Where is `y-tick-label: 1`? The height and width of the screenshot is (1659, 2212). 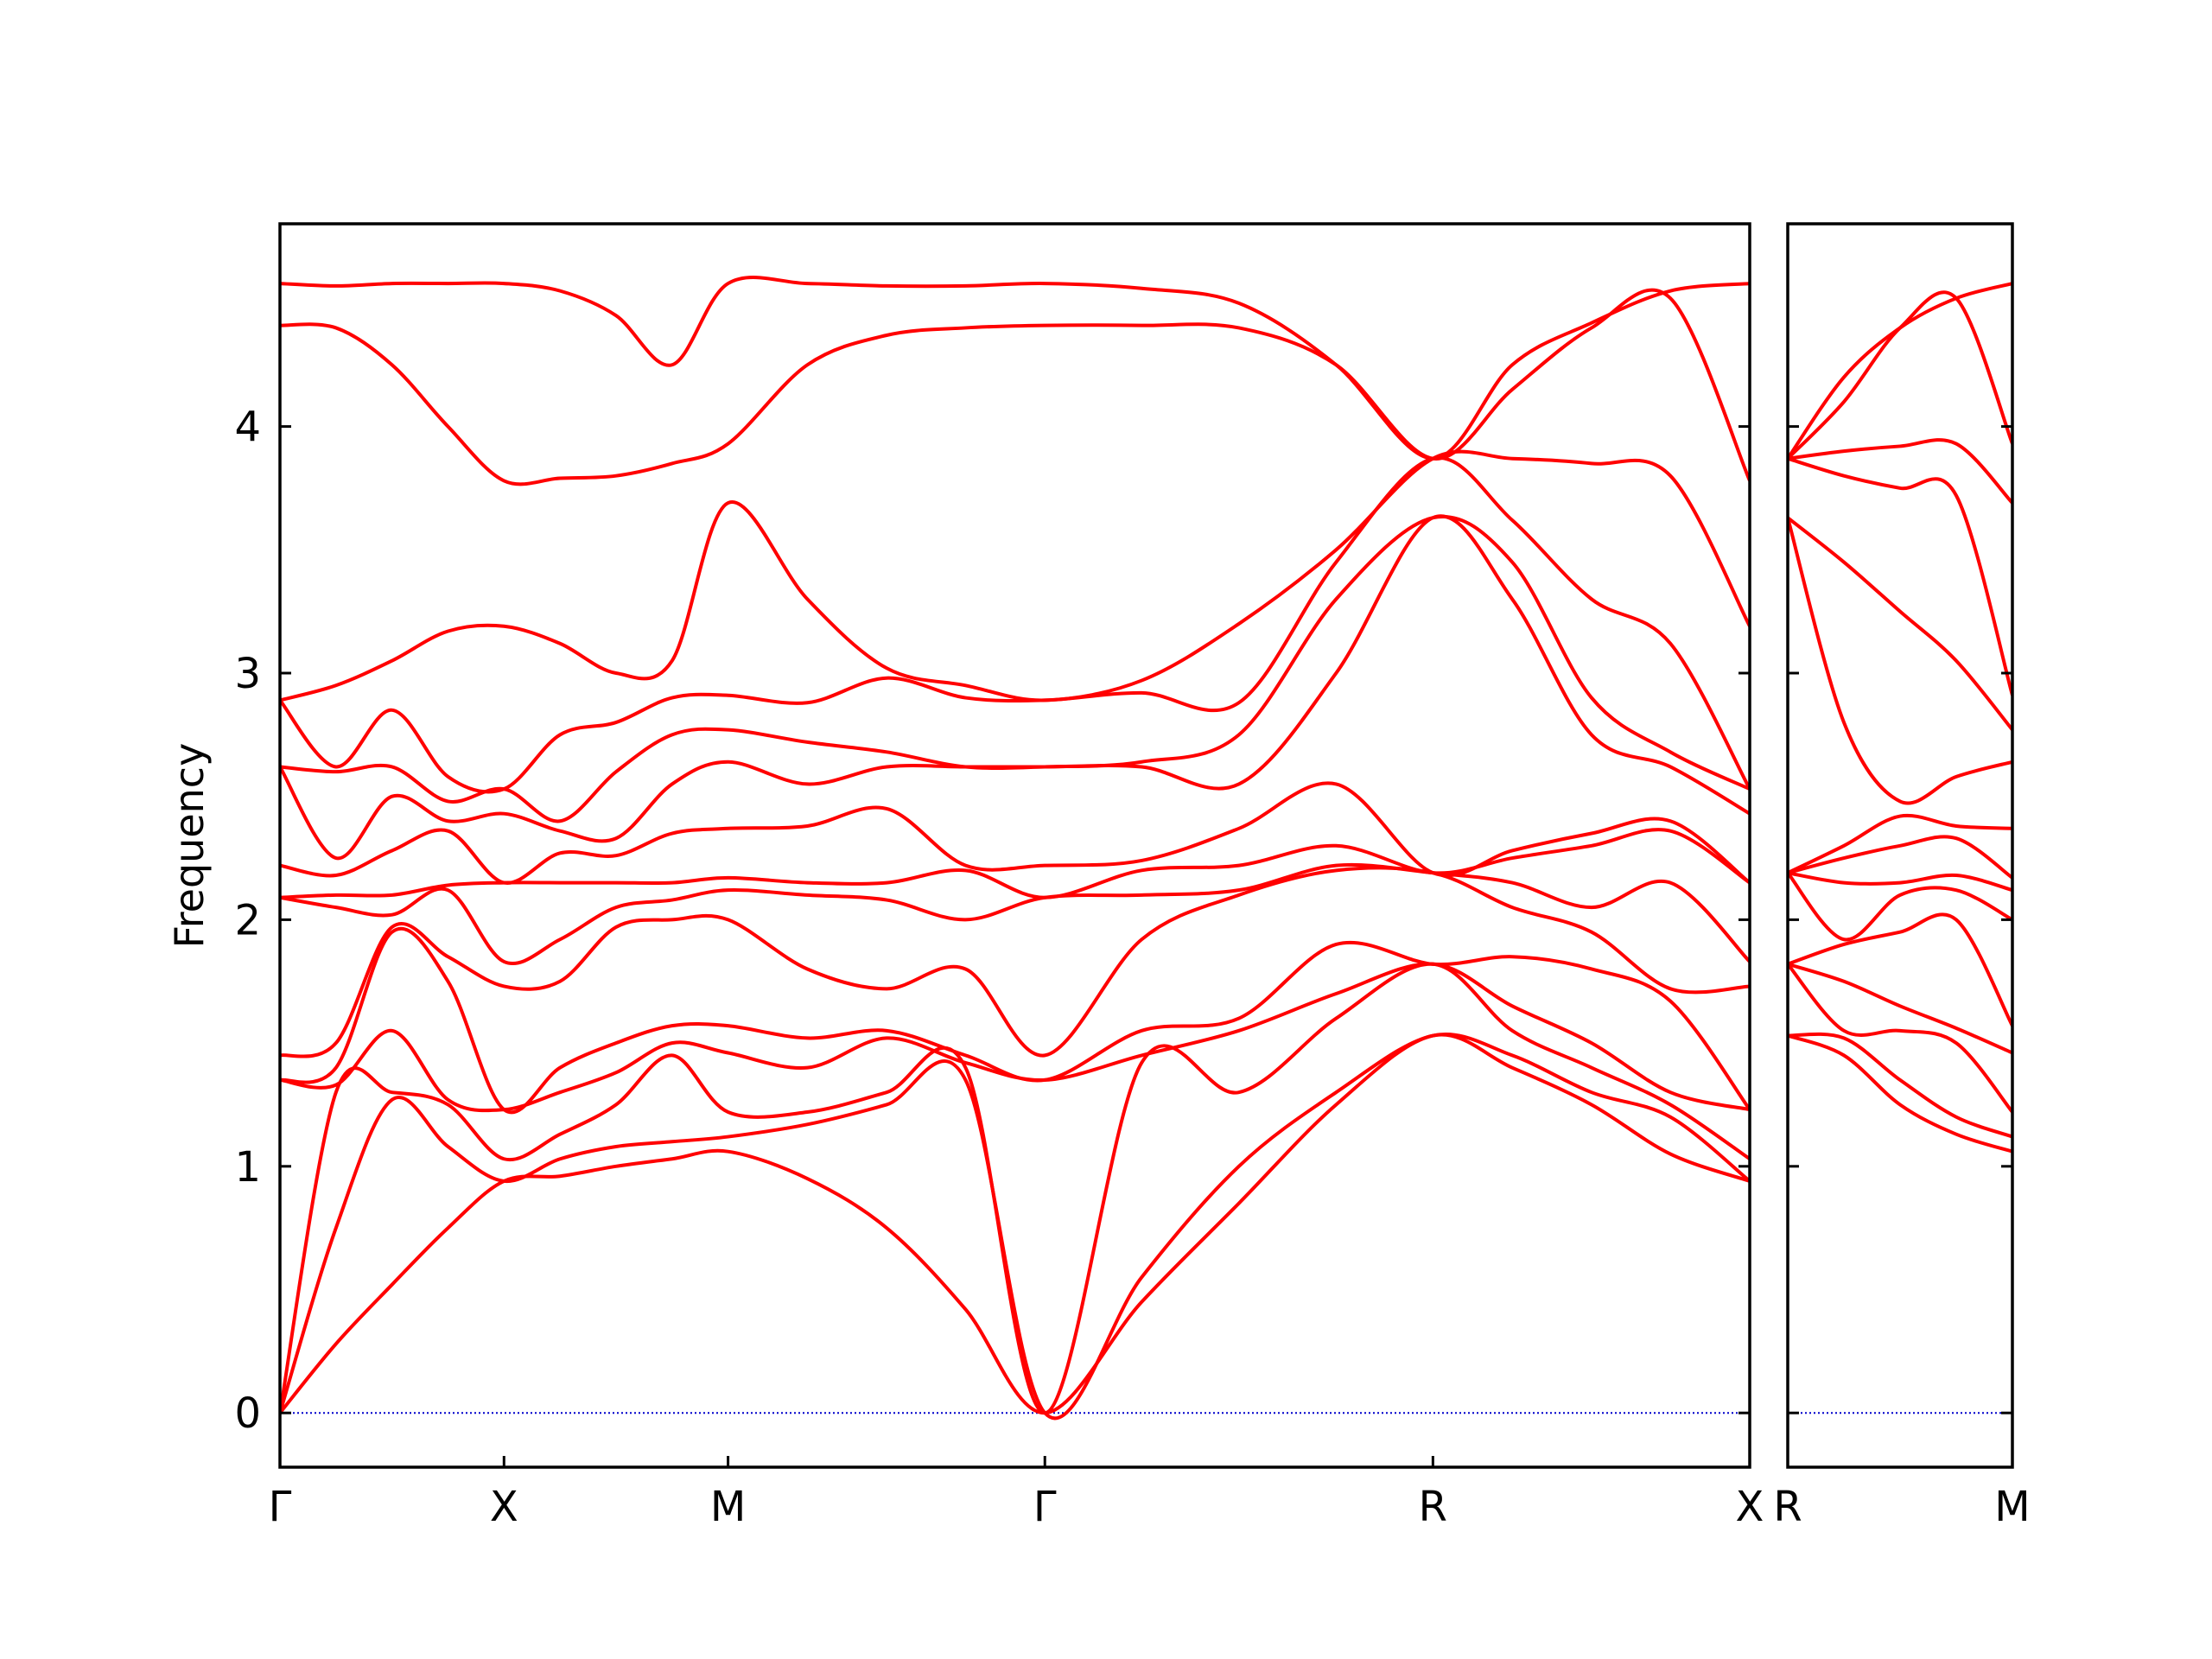 y-tick-label: 1 is located at coordinates (247, 1167).